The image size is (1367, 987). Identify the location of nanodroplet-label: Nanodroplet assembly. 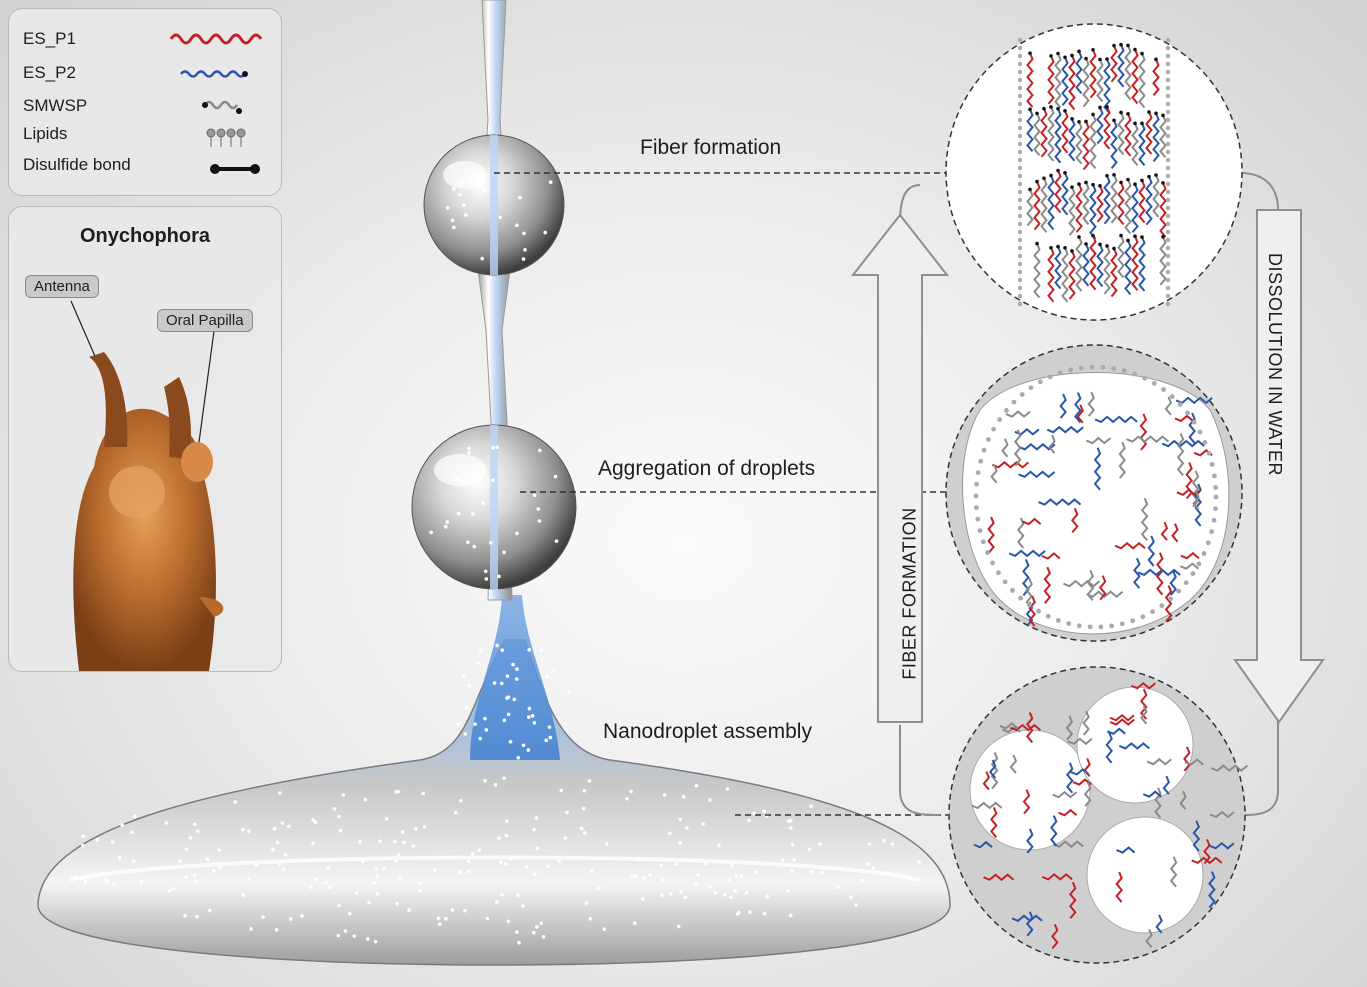
(707, 731).